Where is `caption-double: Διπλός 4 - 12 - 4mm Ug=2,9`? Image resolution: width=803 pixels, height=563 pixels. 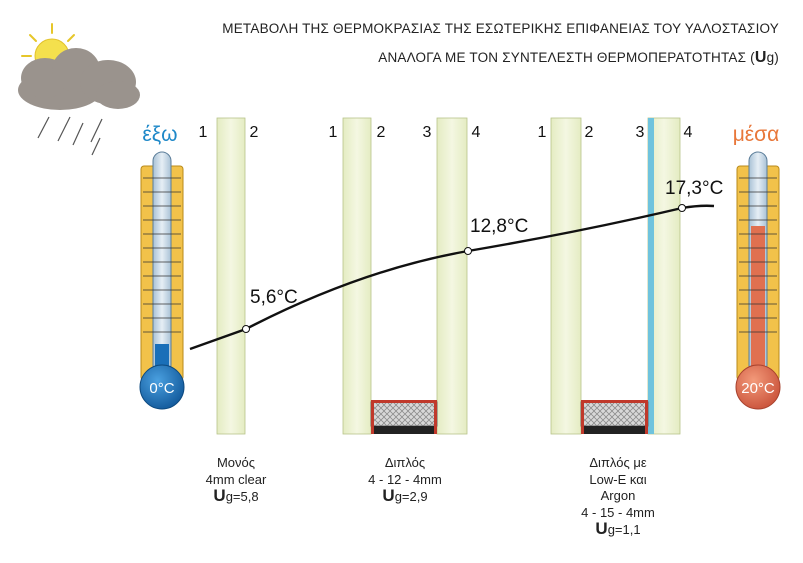 caption-double: Διπλός 4 - 12 - 4mm Ug=2,9 is located at coordinates (405, 480).